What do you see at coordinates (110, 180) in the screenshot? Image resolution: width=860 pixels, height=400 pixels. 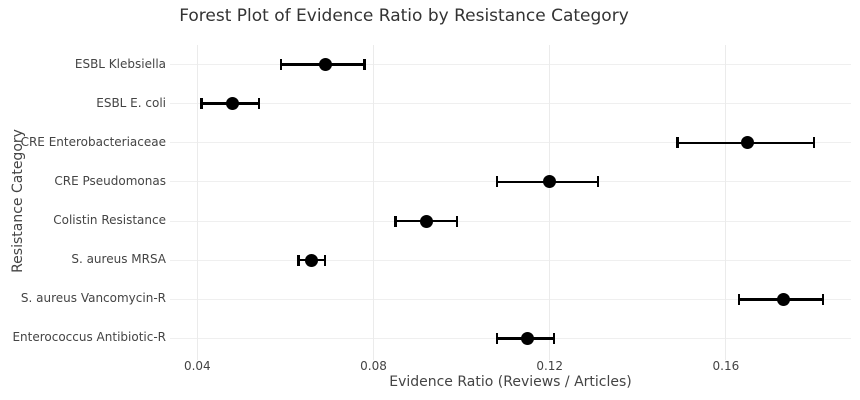 I see `y-axis-category-label: CRE Pseudomonas` at bounding box center [110, 180].